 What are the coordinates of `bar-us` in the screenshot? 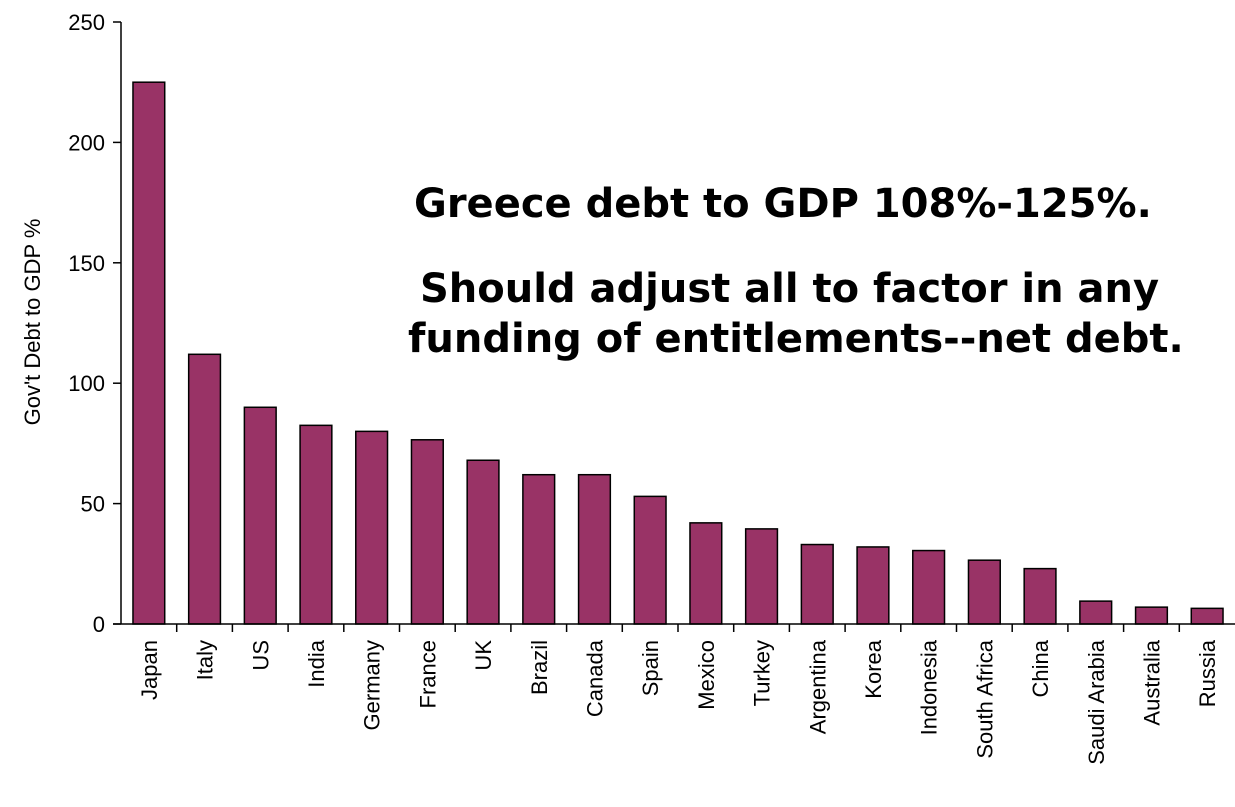 It's located at (260, 515).